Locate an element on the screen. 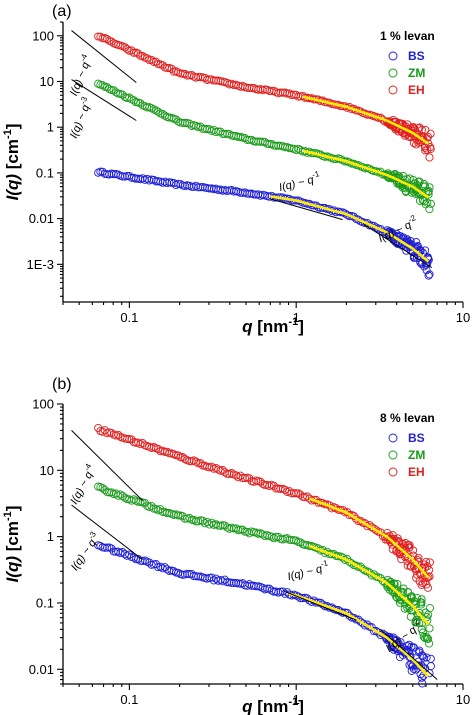 The height and width of the screenshot is (715, 474). legend-label: BS is located at coordinates (416, 56).